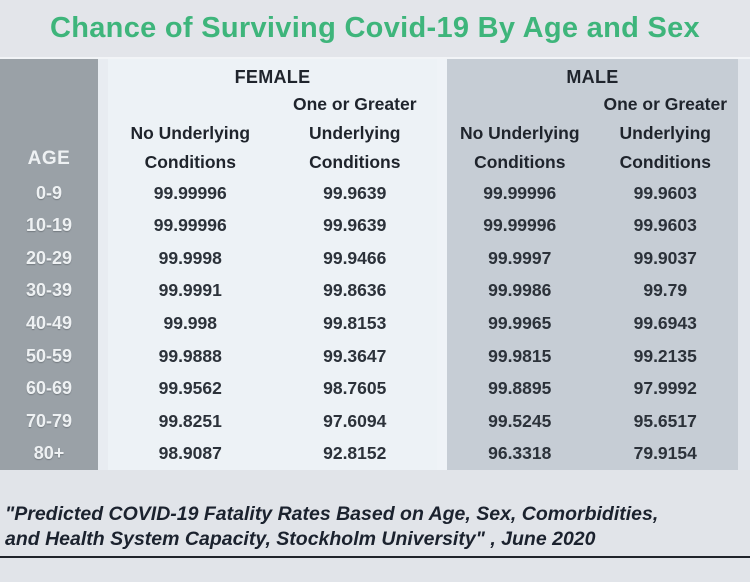 This screenshot has width=750, height=582. What do you see at coordinates (592, 291) in the screenshot?
I see `male-data-row: 99.9986 99.79` at bounding box center [592, 291].